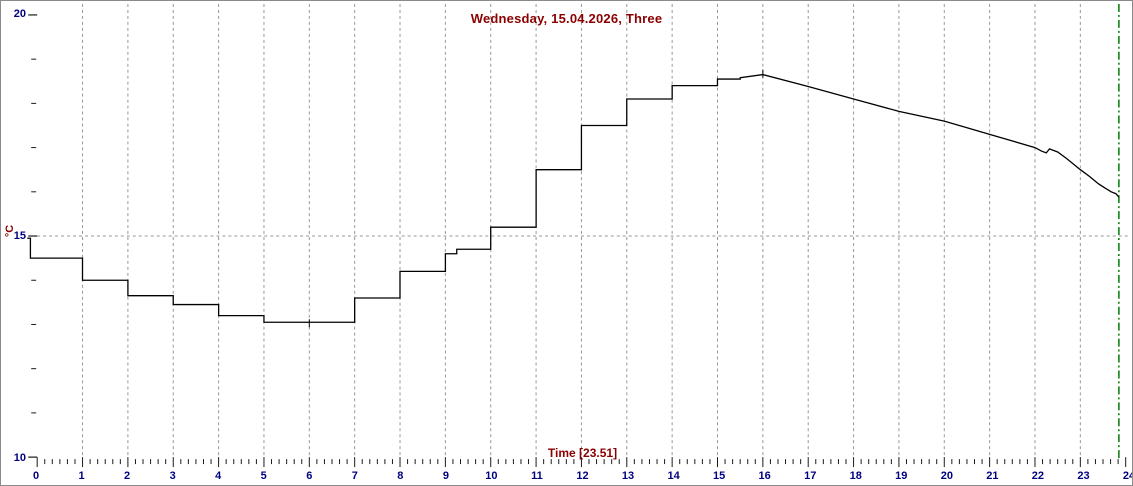 The height and width of the screenshot is (486, 1133). I want to click on x-tick-label-2: 2, so click(127, 476).